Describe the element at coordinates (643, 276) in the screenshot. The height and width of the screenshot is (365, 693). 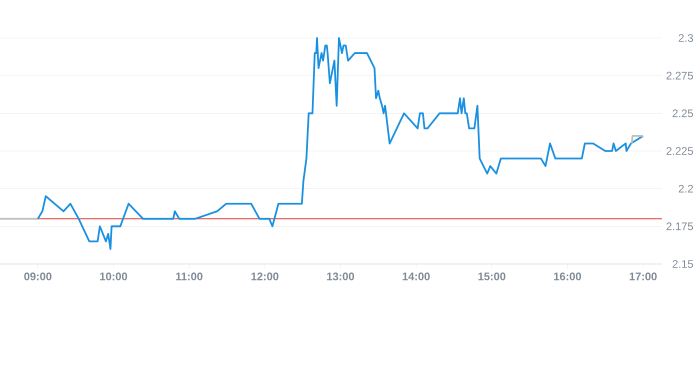
I see `x-tick-label: 17:00` at that location.